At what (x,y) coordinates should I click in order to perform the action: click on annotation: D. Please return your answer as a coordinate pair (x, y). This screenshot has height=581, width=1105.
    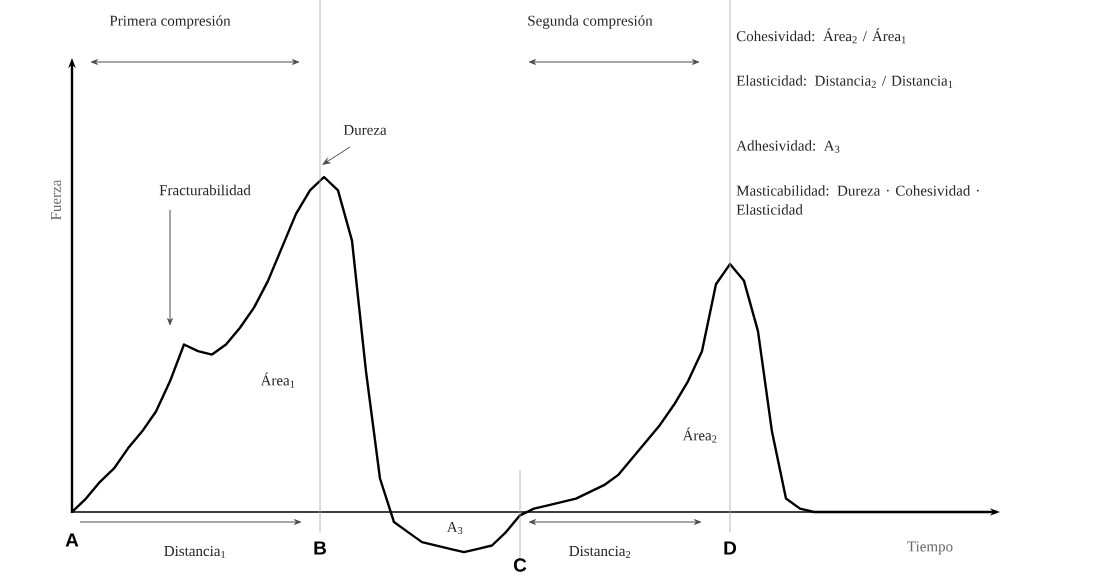
    Looking at the image, I should click on (730, 548).